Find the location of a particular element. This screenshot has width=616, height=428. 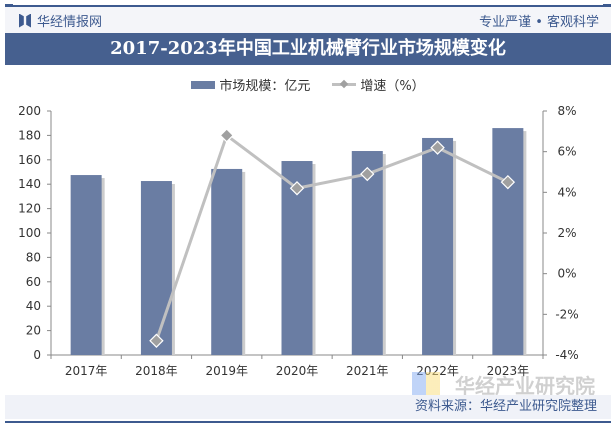

right-tick-label: 6% is located at coordinates (566, 152).